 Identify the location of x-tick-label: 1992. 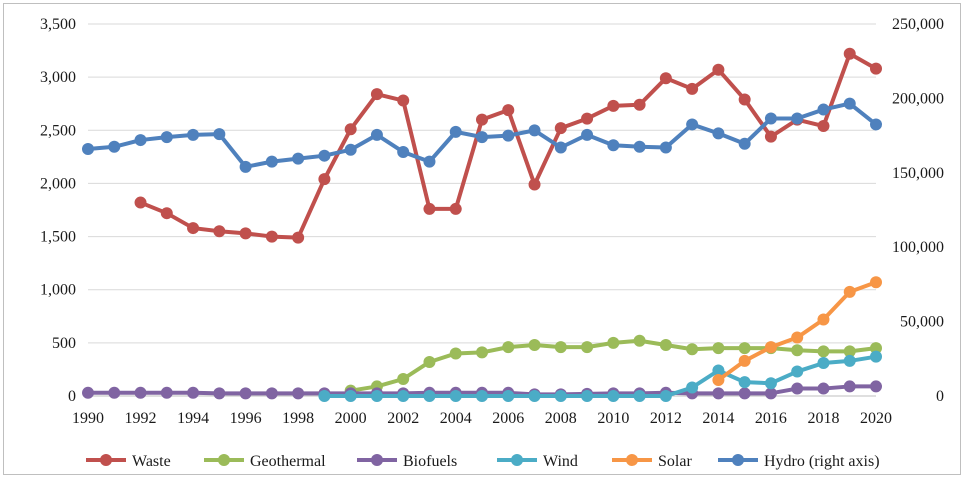
(141, 418).